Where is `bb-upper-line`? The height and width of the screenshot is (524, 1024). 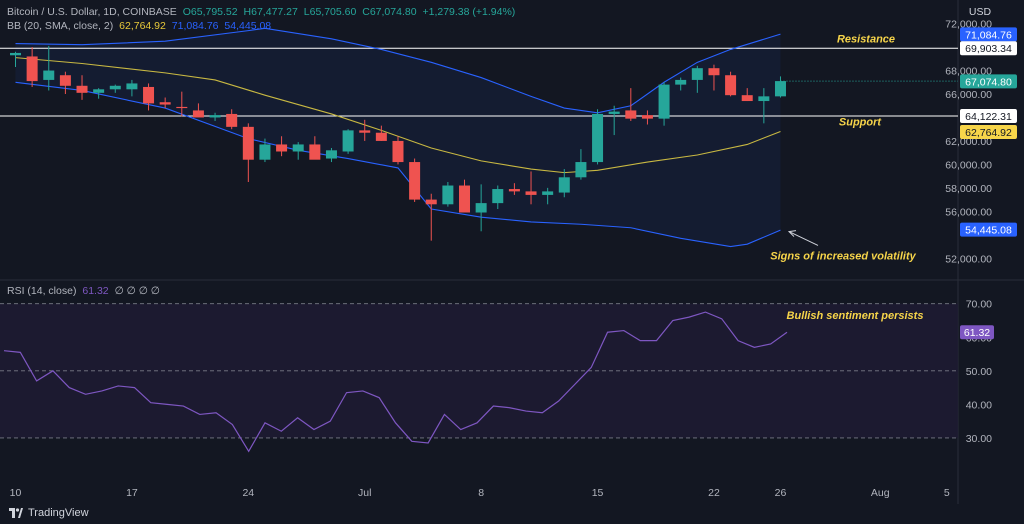 bb-upper-line is located at coordinates (398, 70).